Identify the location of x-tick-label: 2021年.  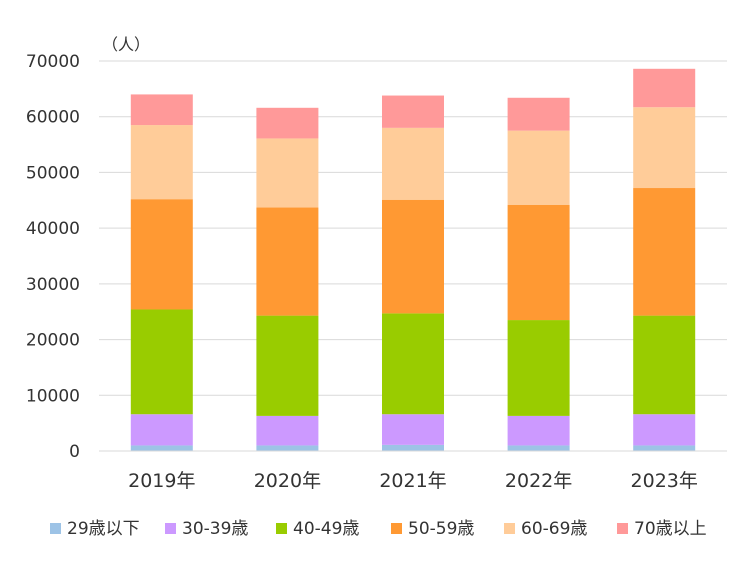
(412, 481).